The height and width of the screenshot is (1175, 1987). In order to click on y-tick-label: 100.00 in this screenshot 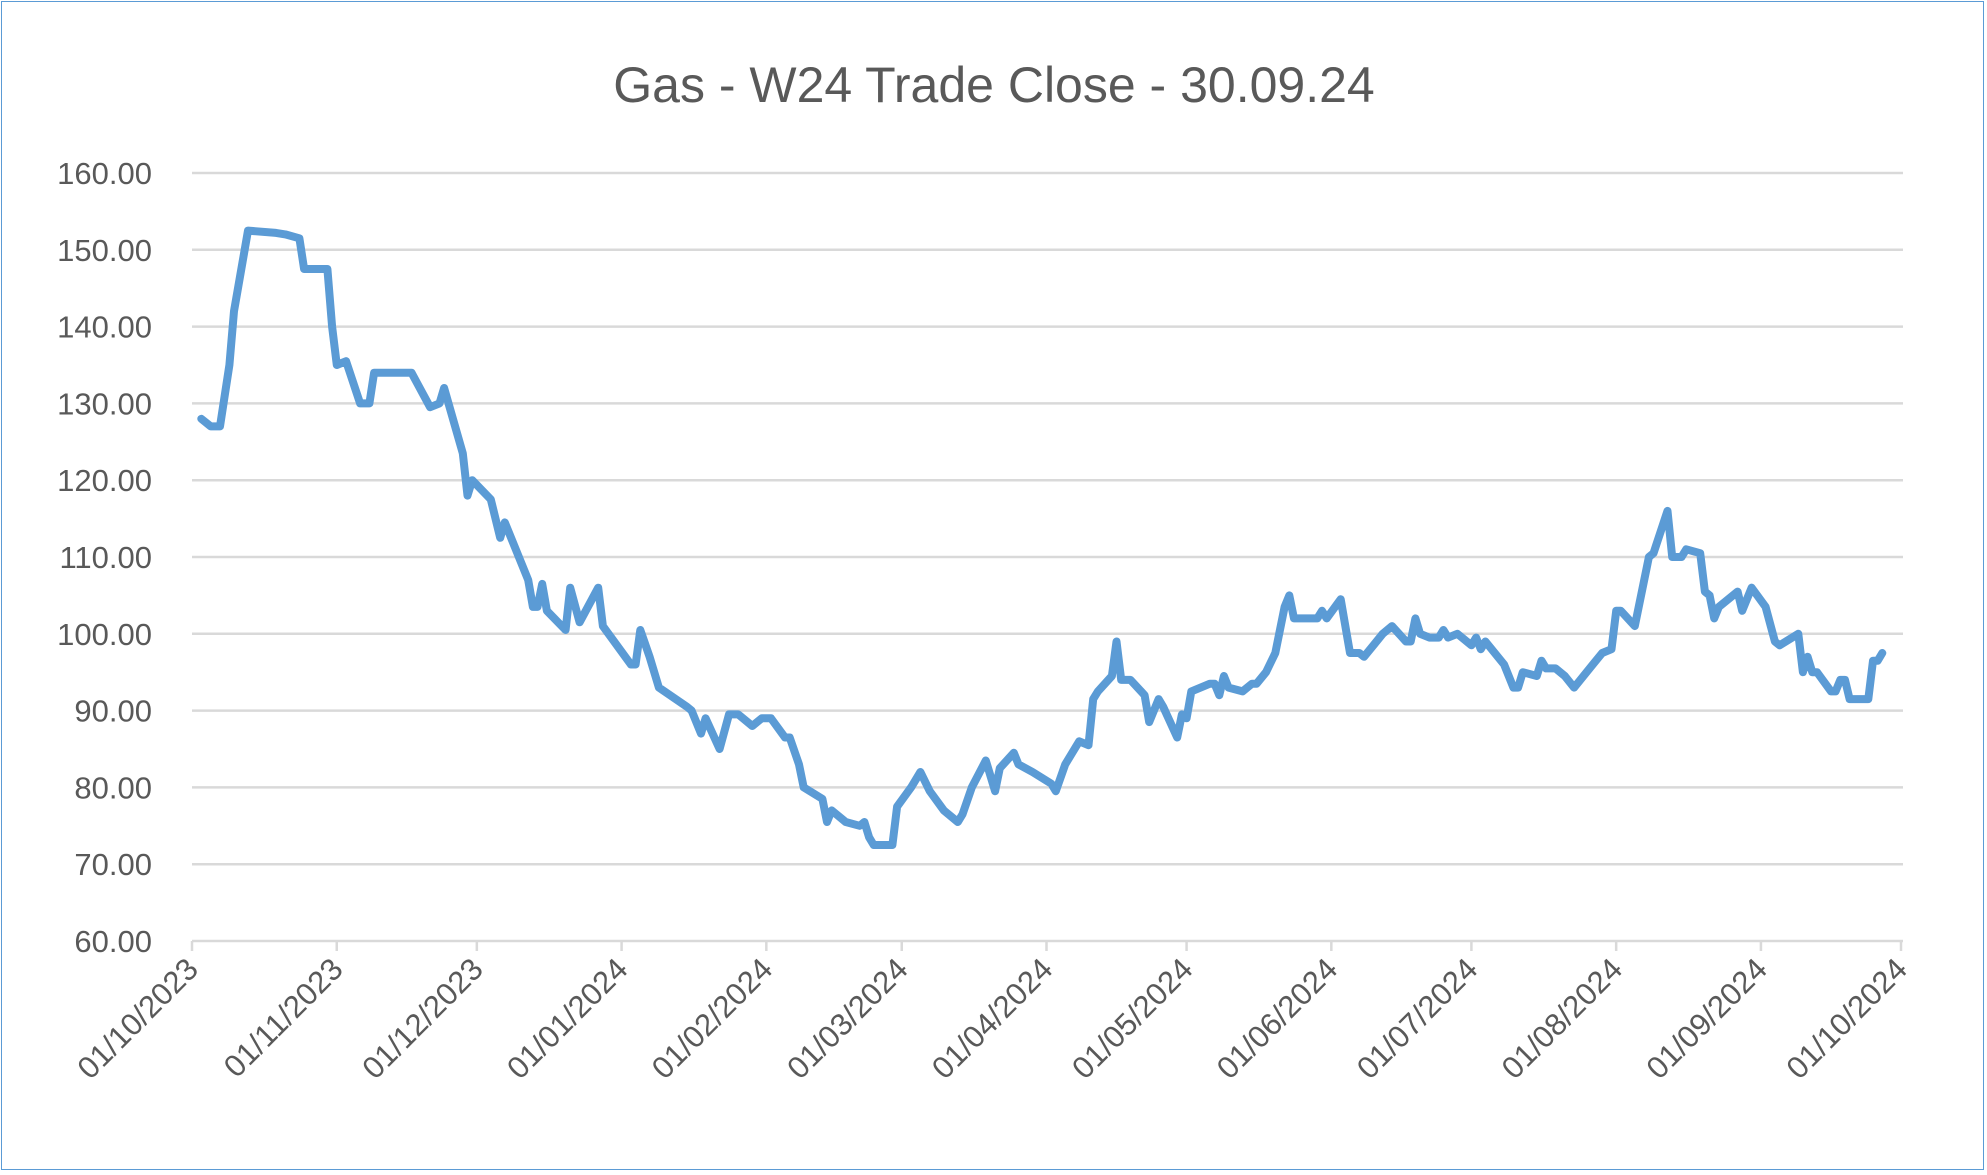, I will do `click(104, 634)`.